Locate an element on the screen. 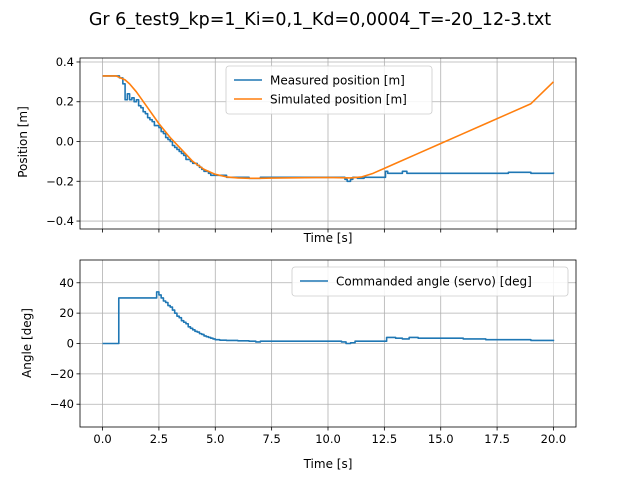 The image size is (640, 480). x-tick-label: 2.5 is located at coordinates (159, 439).